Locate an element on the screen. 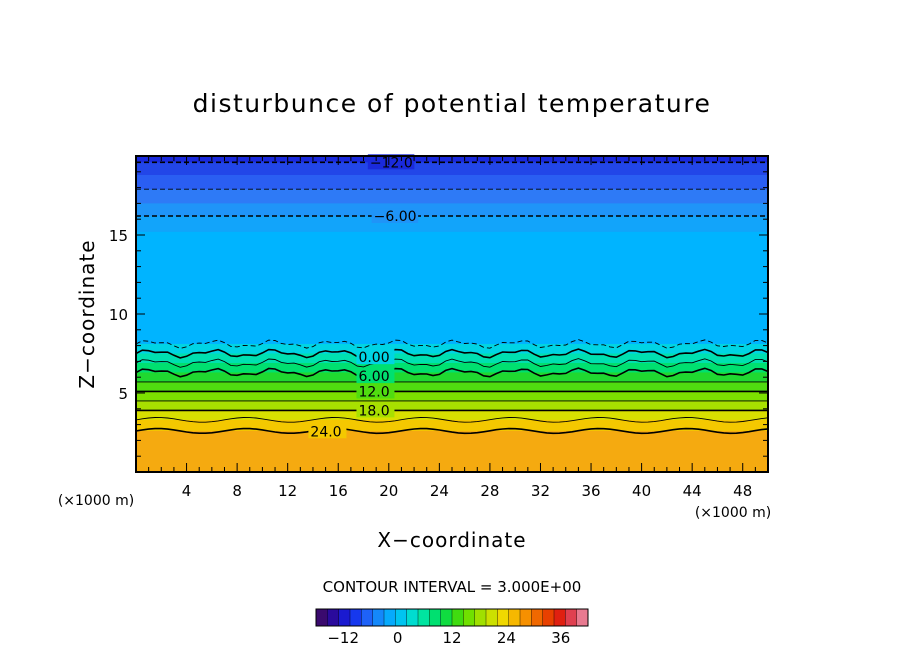 Image resolution: width=904 pixels, height=654 pixels. x-tick-label: 32 is located at coordinates (540, 491).